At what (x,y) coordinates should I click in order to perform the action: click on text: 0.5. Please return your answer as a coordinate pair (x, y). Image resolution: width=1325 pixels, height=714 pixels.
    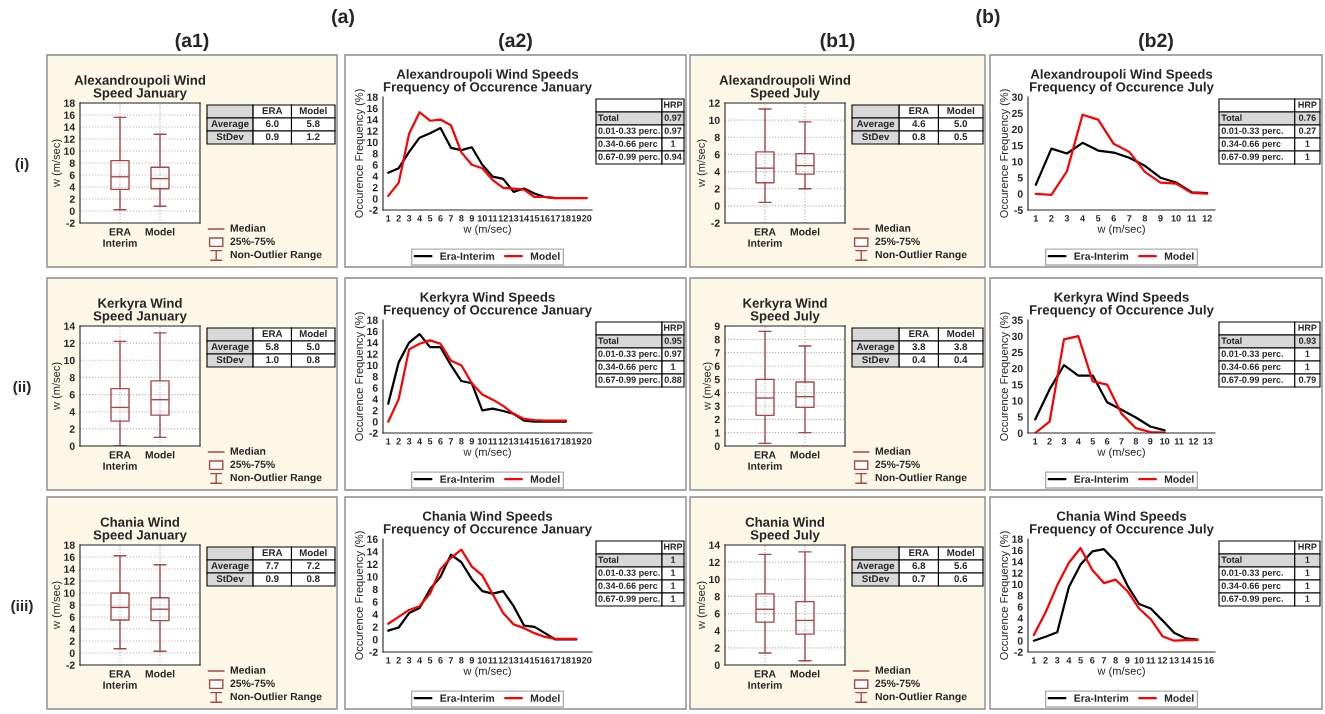
    Looking at the image, I should click on (961, 137).